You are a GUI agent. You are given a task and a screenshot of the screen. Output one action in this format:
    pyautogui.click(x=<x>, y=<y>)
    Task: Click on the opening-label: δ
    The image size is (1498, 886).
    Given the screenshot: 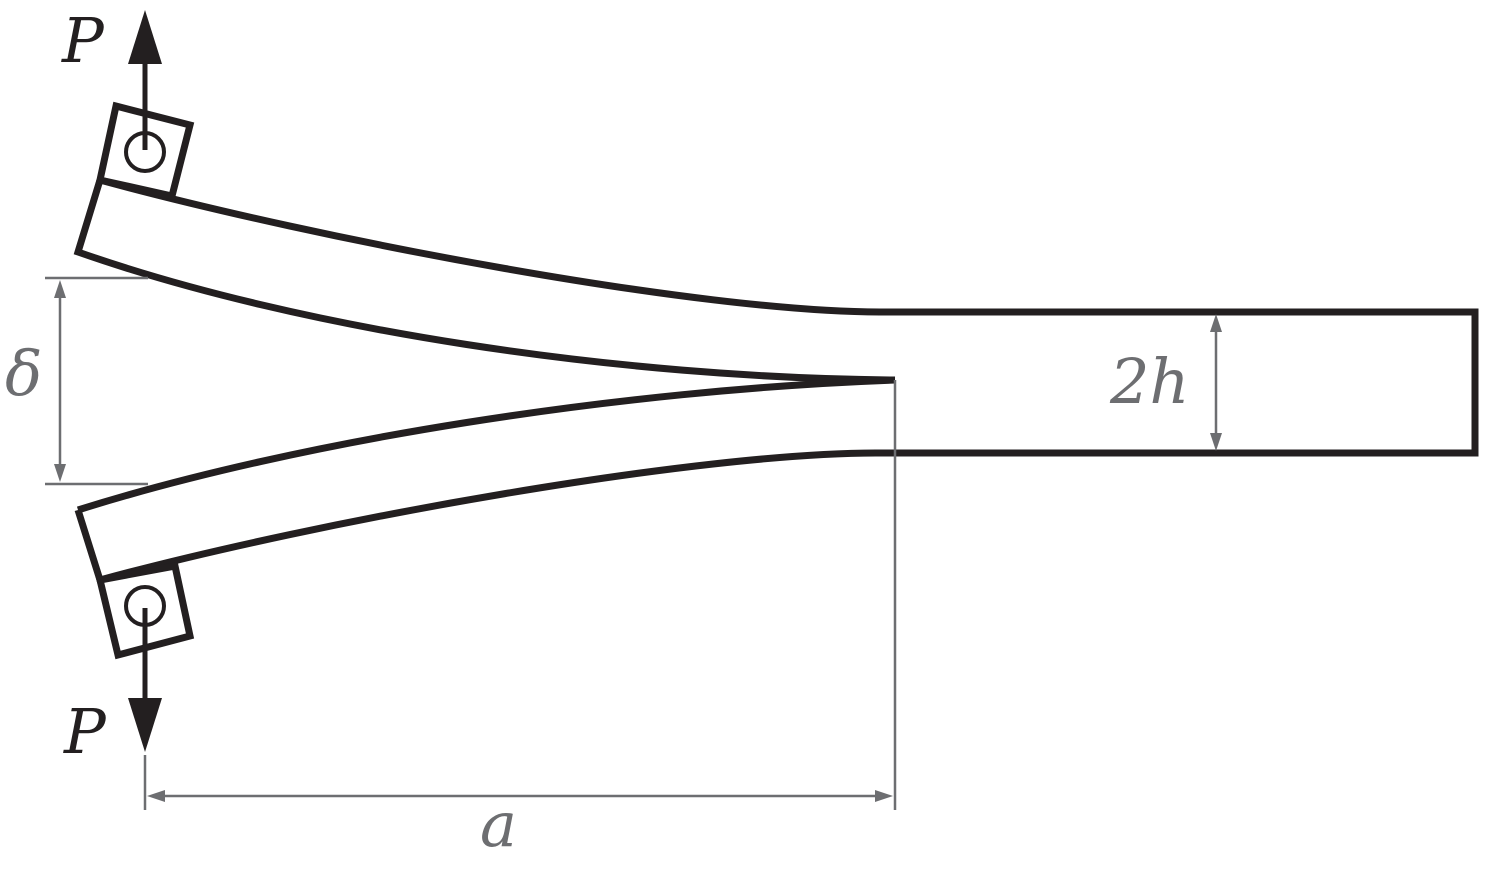 What is the action you would take?
    pyautogui.click(x=23, y=373)
    